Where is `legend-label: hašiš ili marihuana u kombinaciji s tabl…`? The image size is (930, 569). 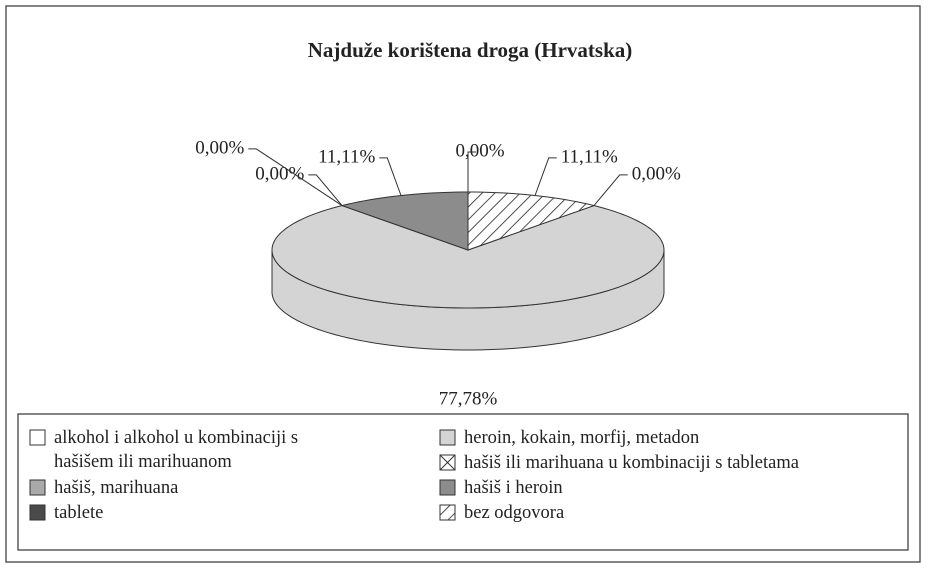 legend-label: hašiš ili marihuana u kombinaciji s tabl… is located at coordinates (631, 463).